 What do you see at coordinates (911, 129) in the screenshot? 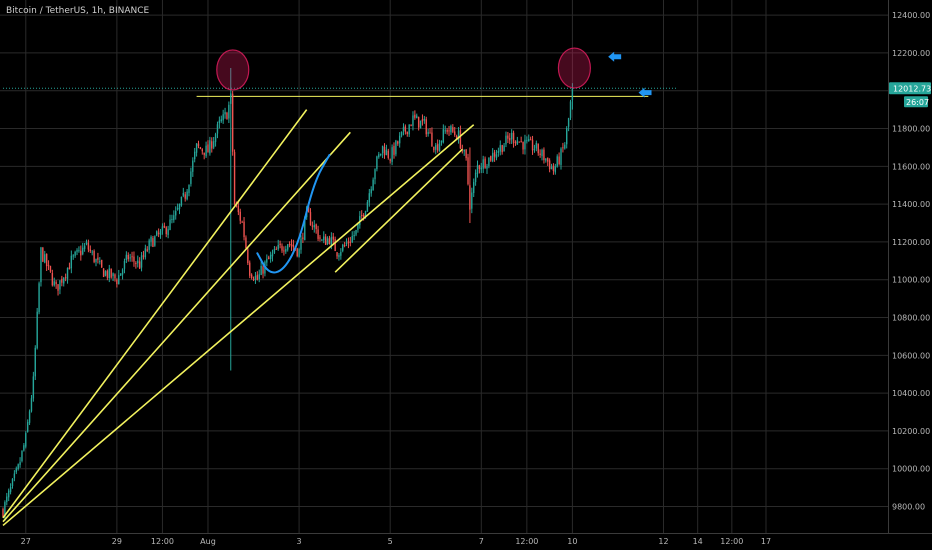
I see `price-tick-label: 11800.00` at bounding box center [911, 129].